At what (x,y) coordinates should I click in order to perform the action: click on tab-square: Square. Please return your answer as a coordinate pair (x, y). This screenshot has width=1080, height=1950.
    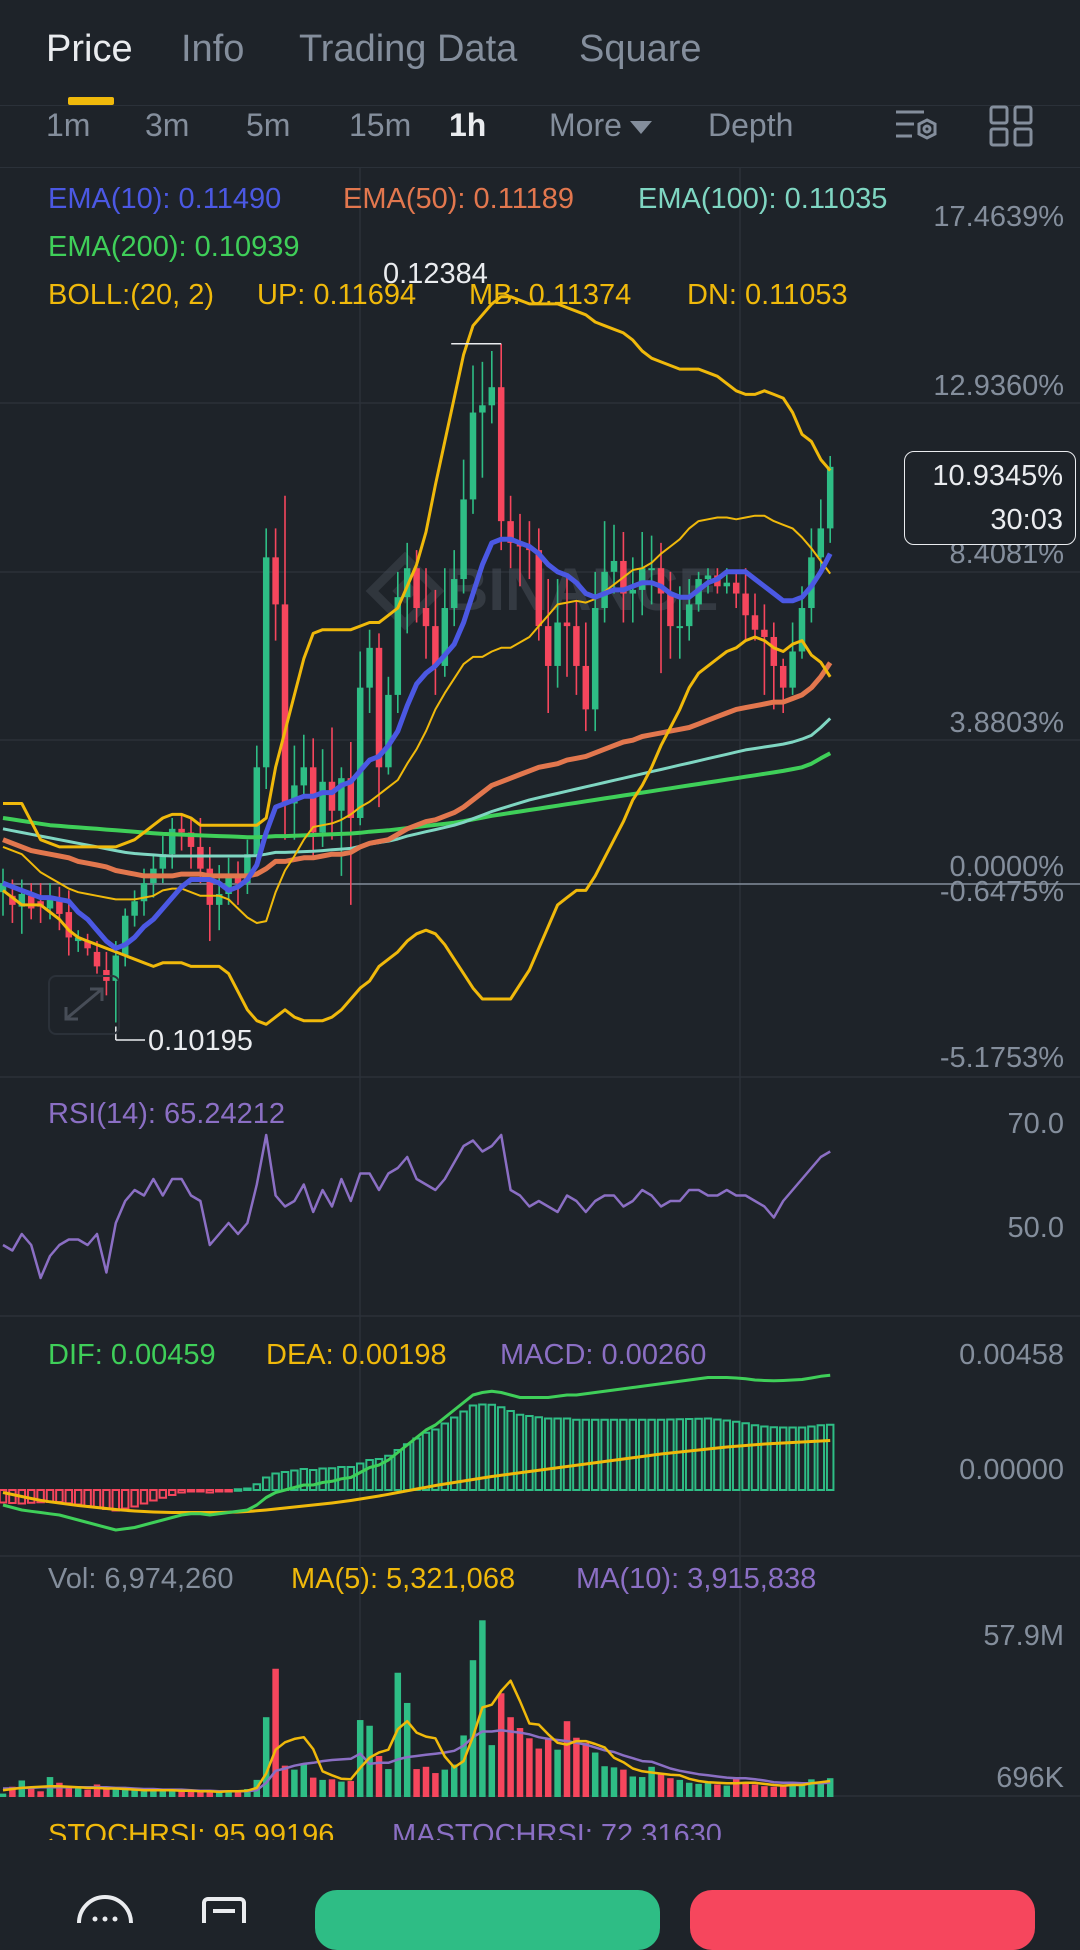
    Looking at the image, I should click on (640, 49).